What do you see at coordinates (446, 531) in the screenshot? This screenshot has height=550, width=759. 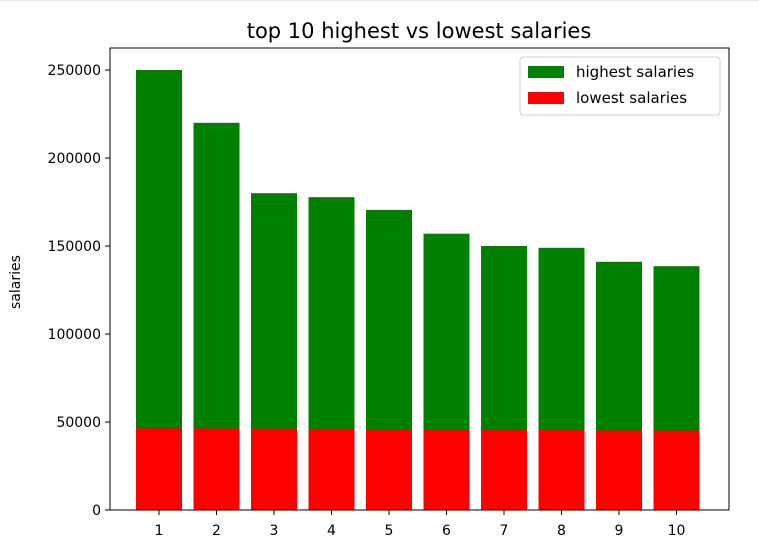 I see `x-tick-label: 6` at bounding box center [446, 531].